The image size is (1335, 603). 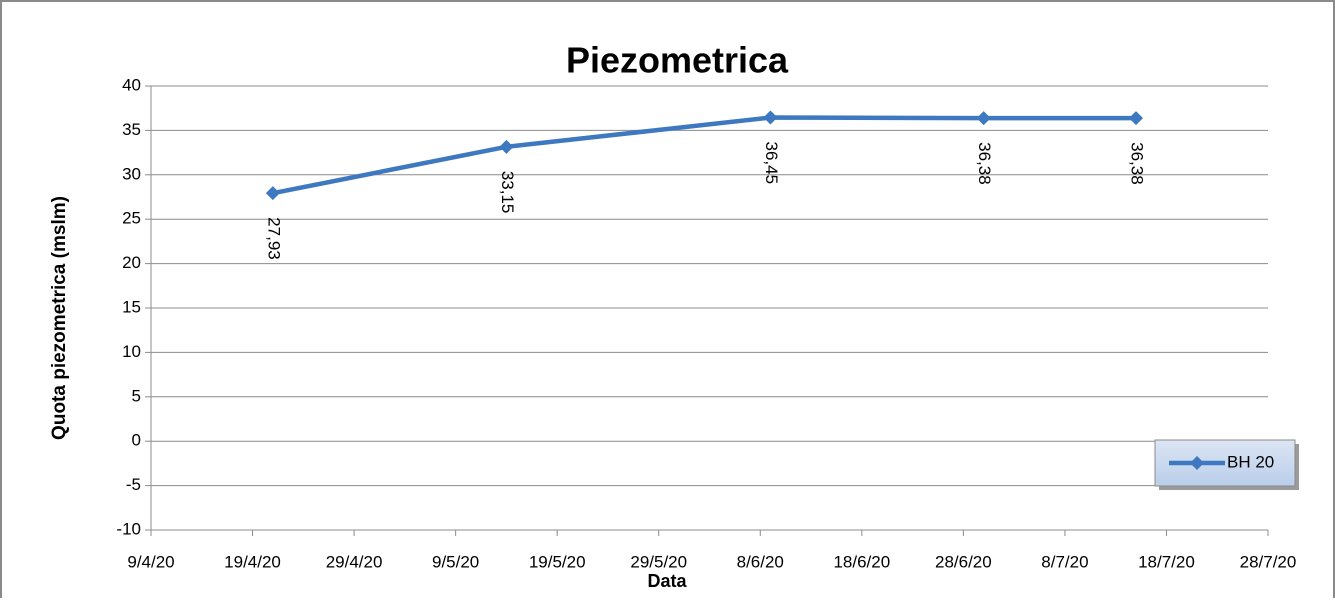 I want to click on y-tick-label: 5, so click(x=136, y=395).